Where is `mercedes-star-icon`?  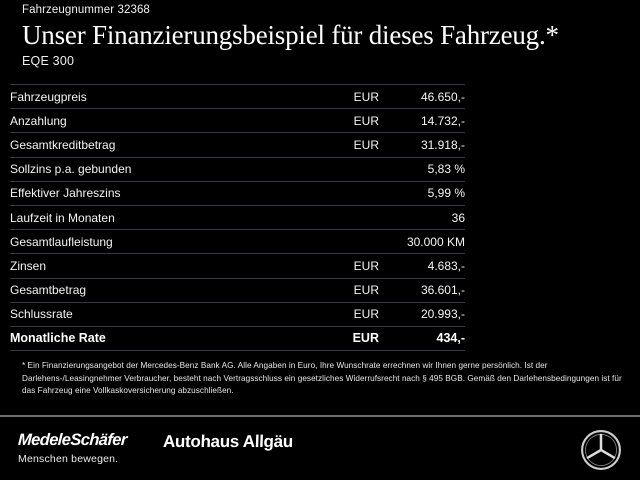 mercedes-star-icon is located at coordinates (601, 450).